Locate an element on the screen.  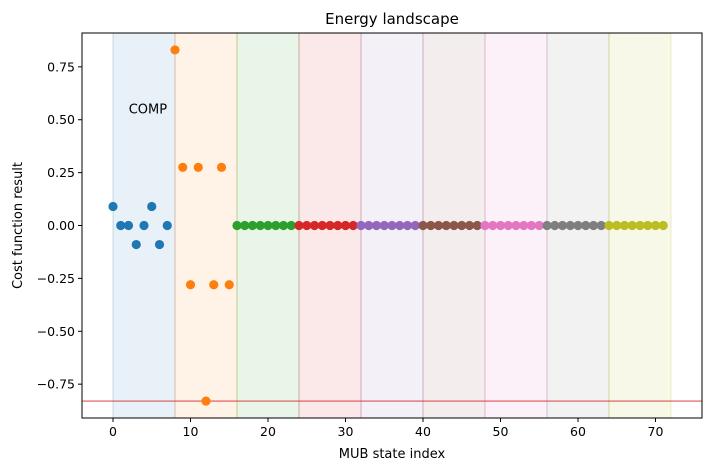
y-tick-label: 0.50 is located at coordinates (61, 119).